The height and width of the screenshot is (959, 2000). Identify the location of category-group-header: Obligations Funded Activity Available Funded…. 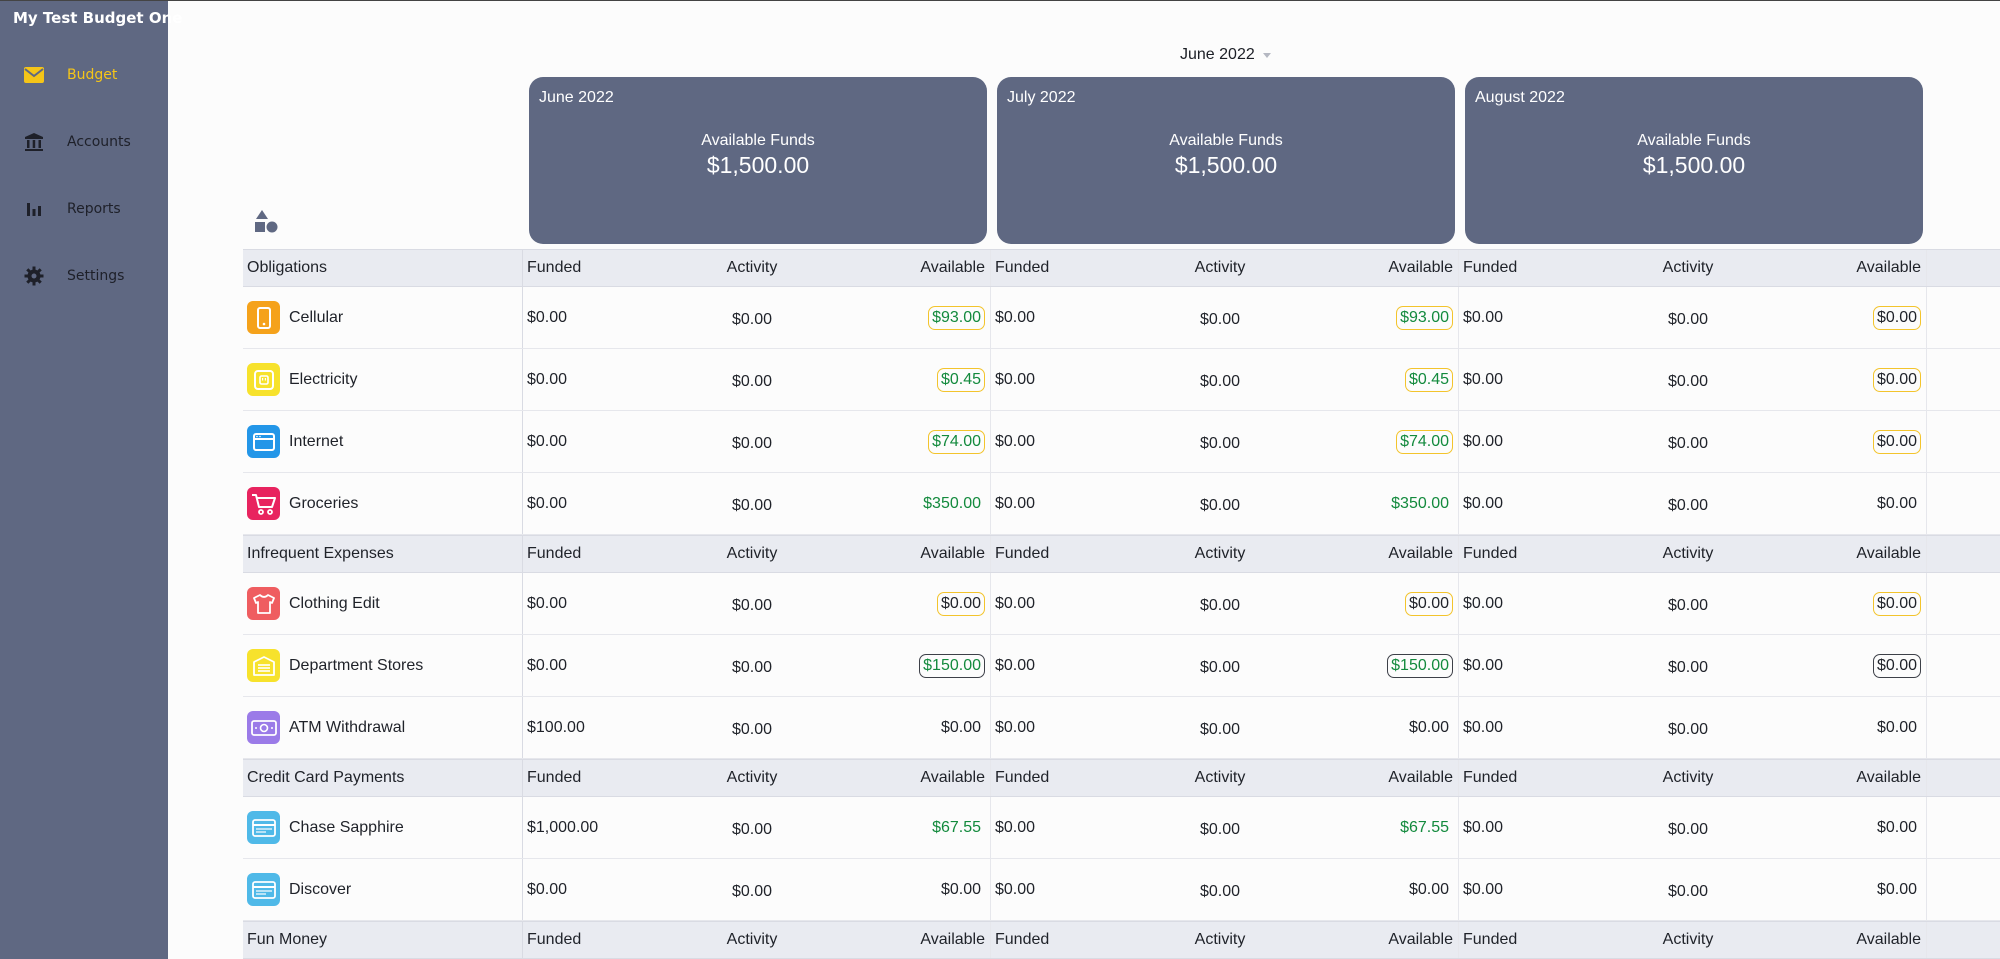
(1121, 268).